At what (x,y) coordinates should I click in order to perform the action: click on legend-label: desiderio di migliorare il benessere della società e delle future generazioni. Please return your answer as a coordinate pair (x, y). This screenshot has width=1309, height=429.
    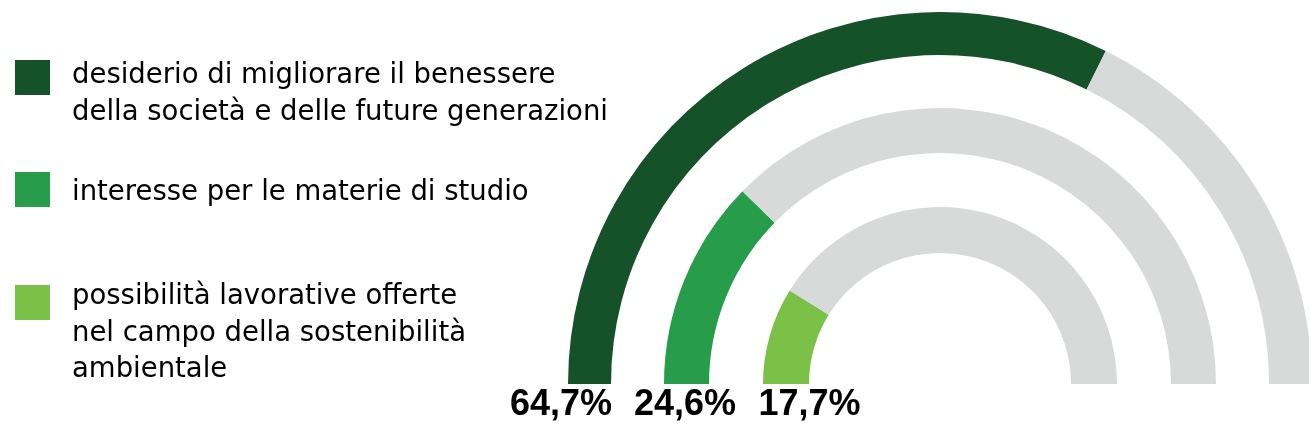
    Looking at the image, I should click on (340, 92).